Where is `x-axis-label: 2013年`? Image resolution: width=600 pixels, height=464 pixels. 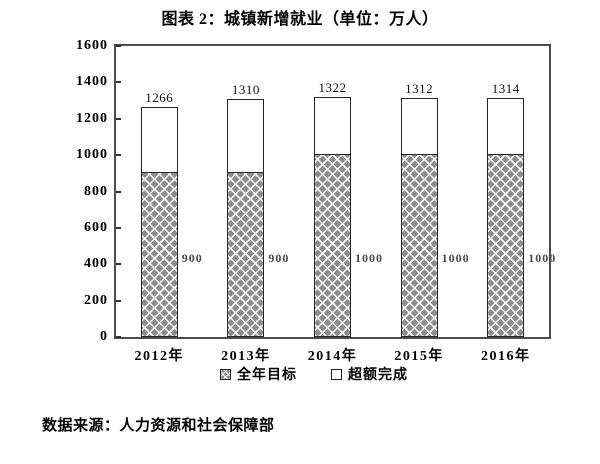
x-axis-label: 2013年 is located at coordinates (246, 356).